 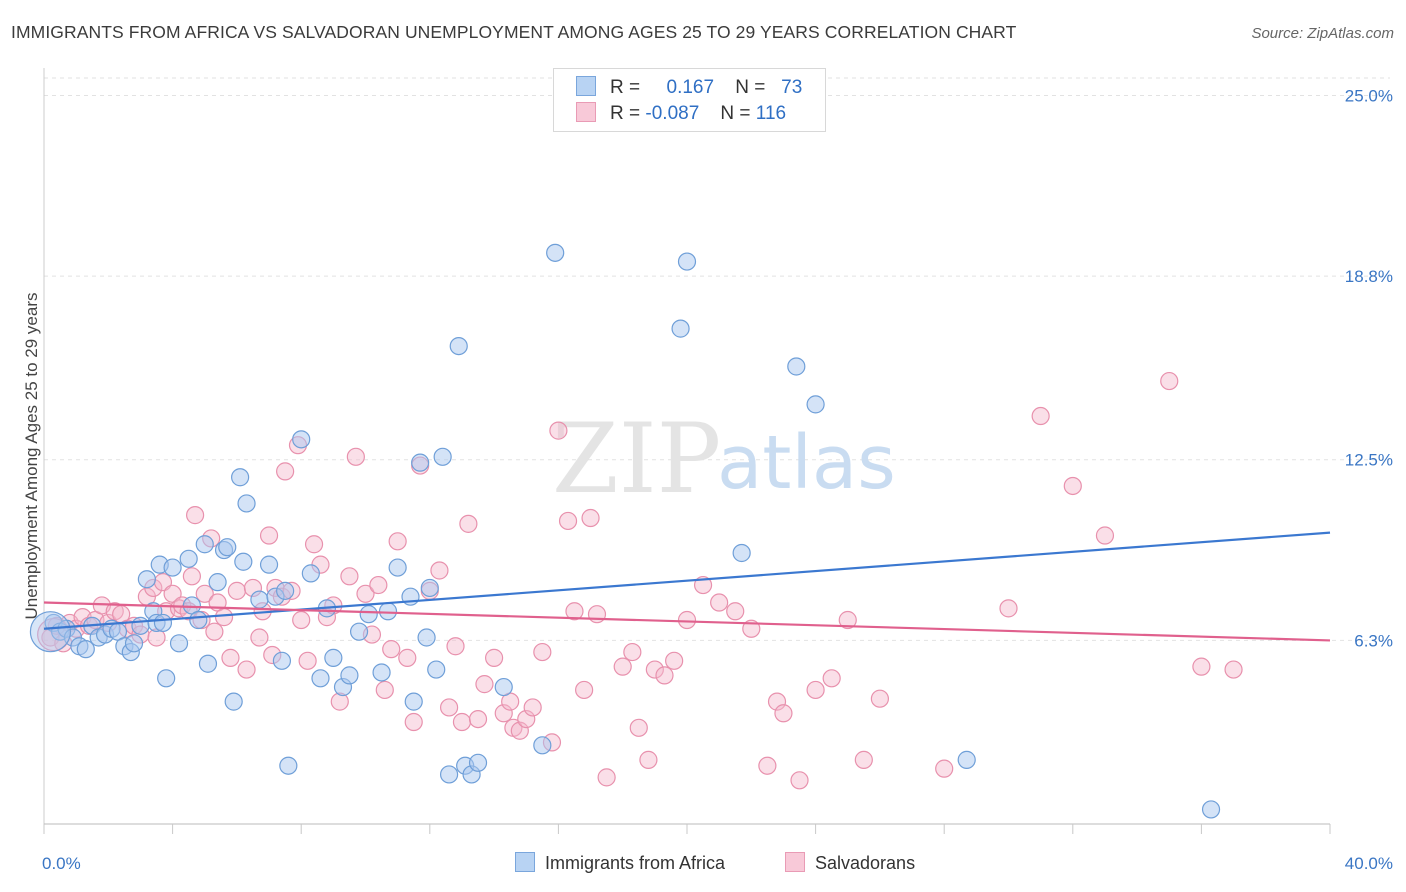 I want to click on source-label: Source: ZipAtlas.com, so click(x=1322, y=33).